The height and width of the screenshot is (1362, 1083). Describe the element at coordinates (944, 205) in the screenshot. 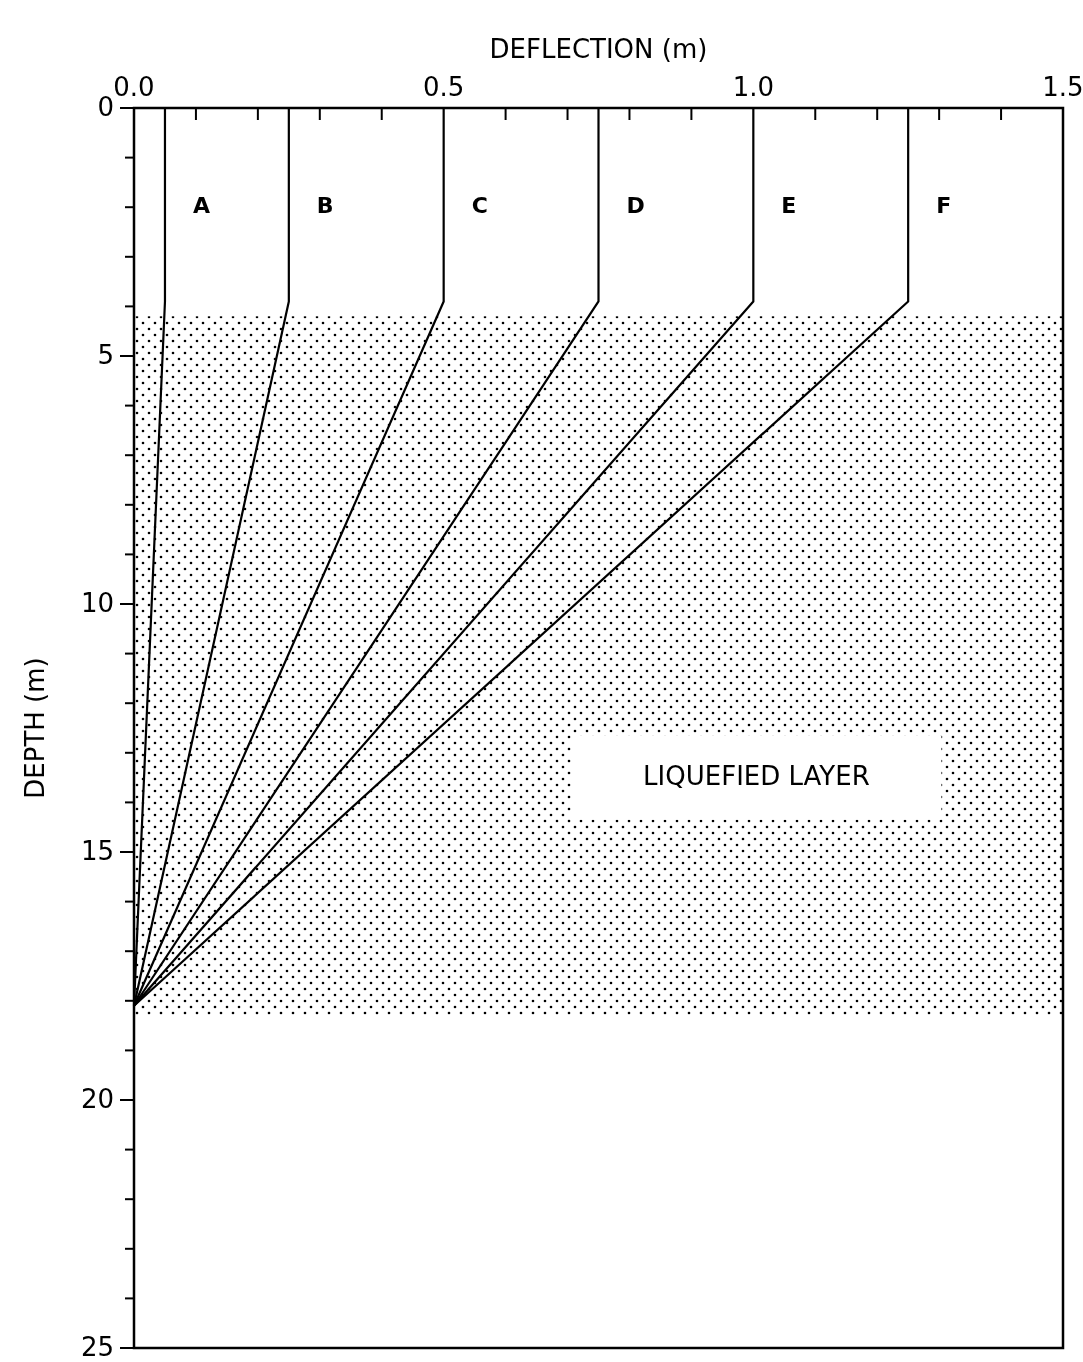

I see `series-label: F` at that location.